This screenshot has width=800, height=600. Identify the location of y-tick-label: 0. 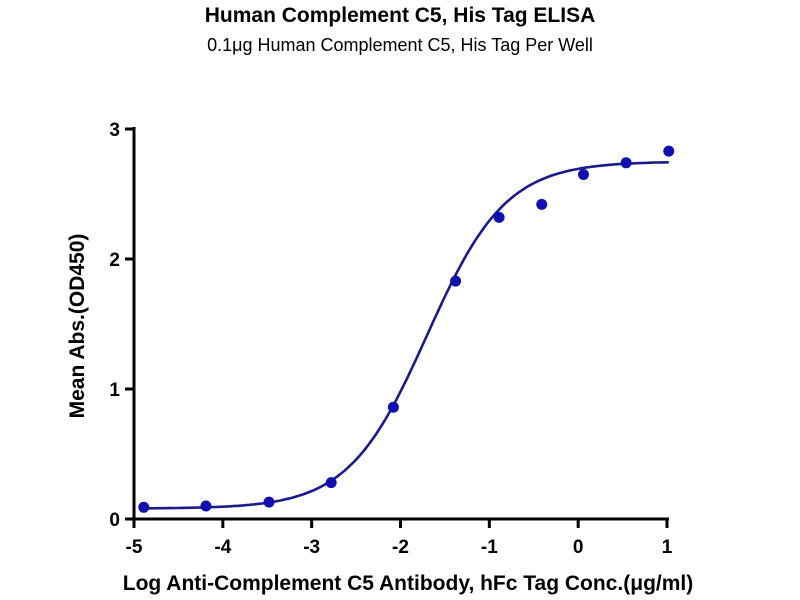
(114, 520).